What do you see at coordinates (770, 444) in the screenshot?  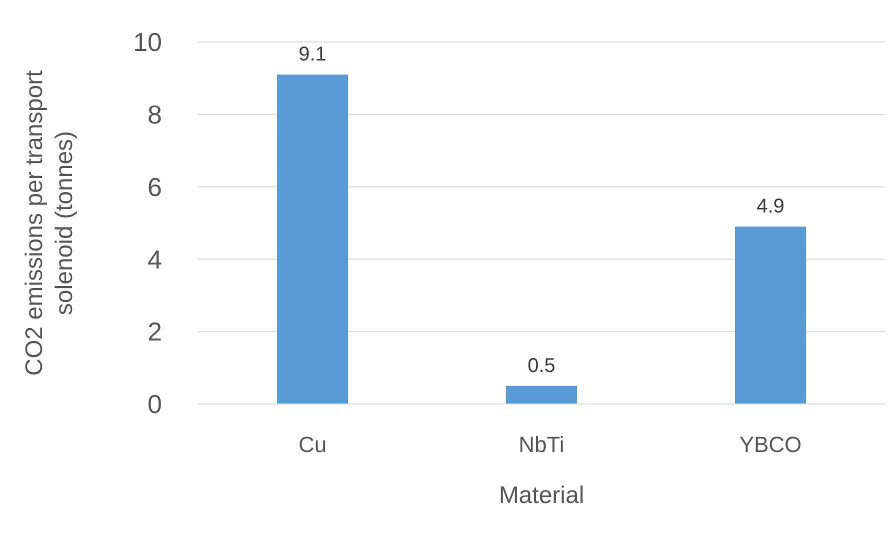 I see `x-tick-label: YBCO` at bounding box center [770, 444].